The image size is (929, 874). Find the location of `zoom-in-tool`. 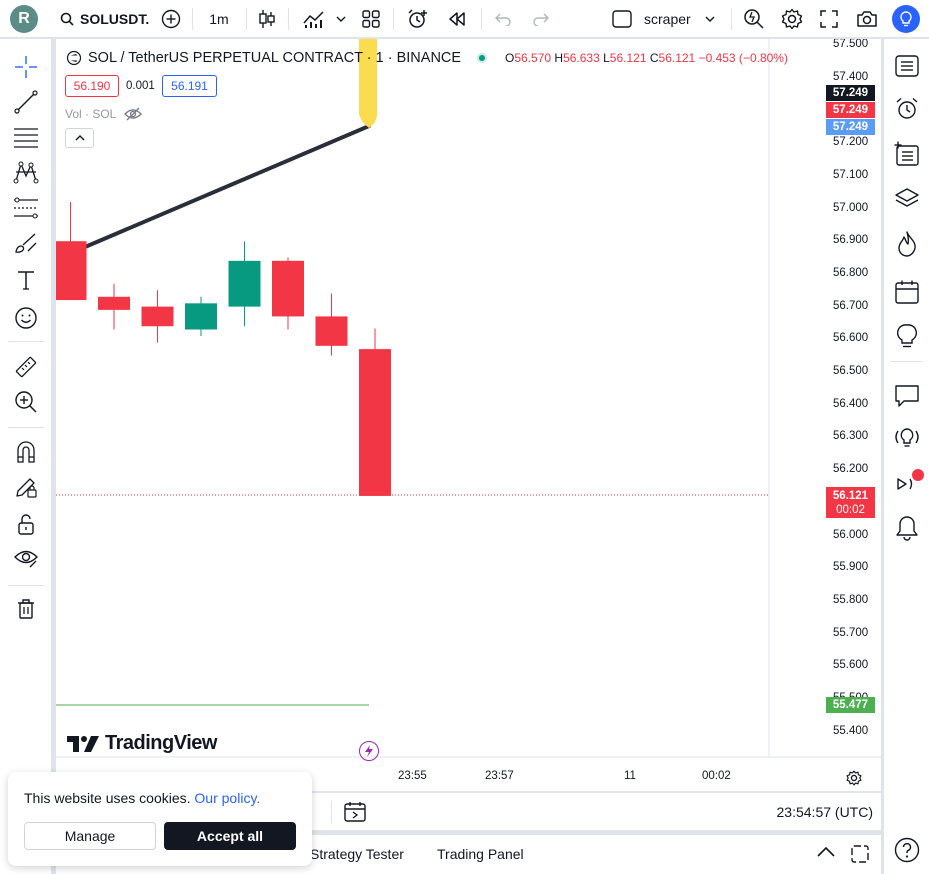

zoom-in-tool is located at coordinates (26, 402).